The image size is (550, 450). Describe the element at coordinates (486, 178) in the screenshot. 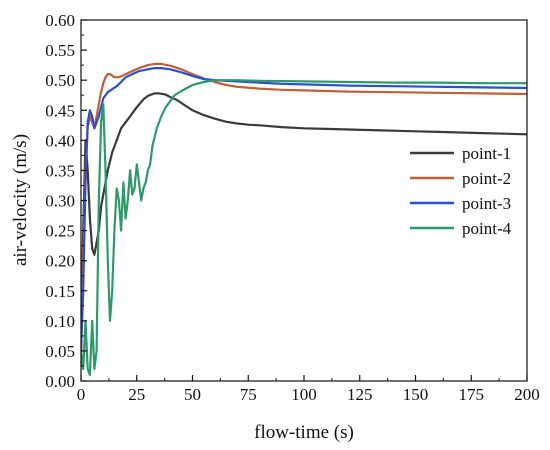

I see `legend-label: point-2` at that location.